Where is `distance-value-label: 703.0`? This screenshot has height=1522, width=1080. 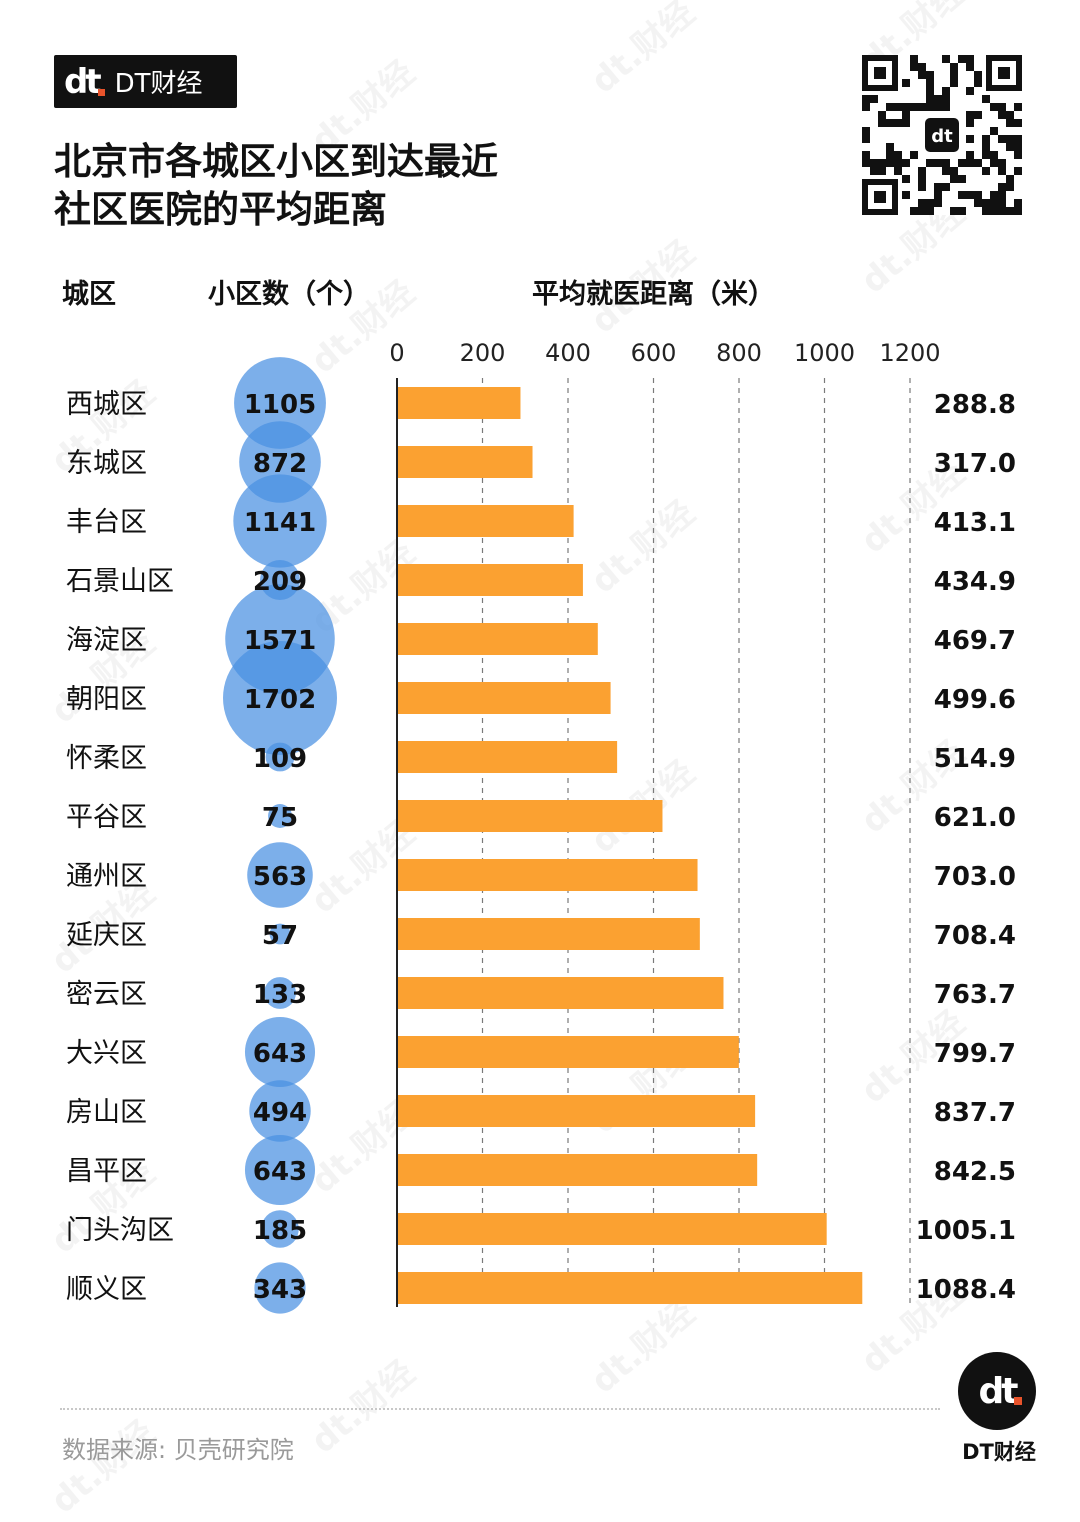
distance-value-label: 703.0 is located at coordinates (975, 877).